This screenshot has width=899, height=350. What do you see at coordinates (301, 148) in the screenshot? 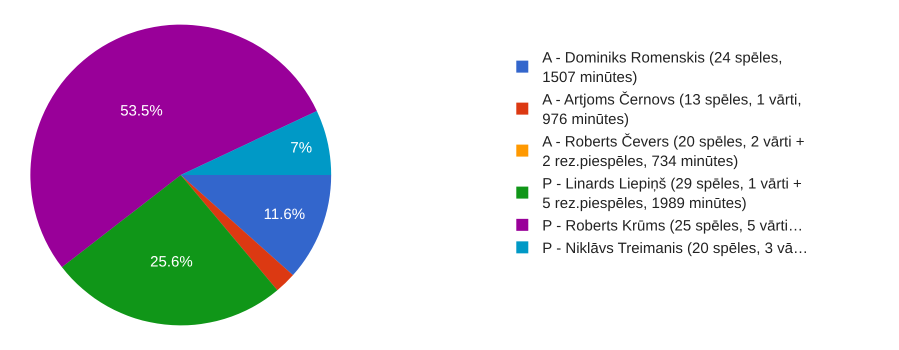
I see `data-label: 7%` at bounding box center [301, 148].